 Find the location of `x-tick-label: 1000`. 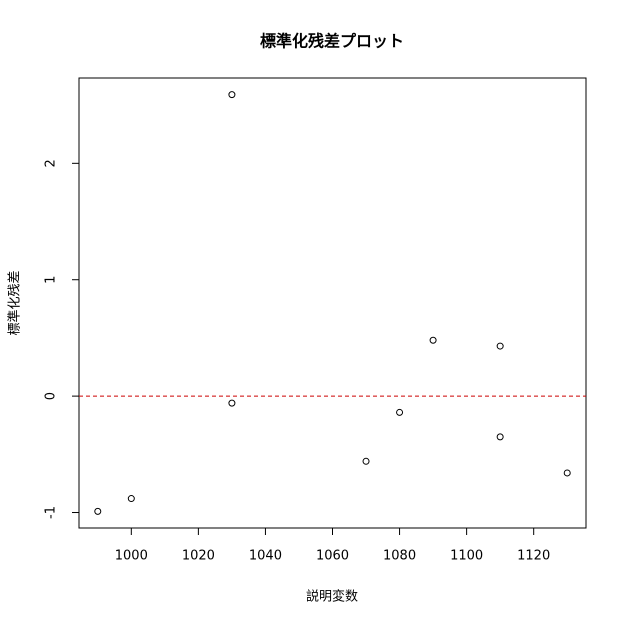

x-tick-label: 1000 is located at coordinates (131, 556).